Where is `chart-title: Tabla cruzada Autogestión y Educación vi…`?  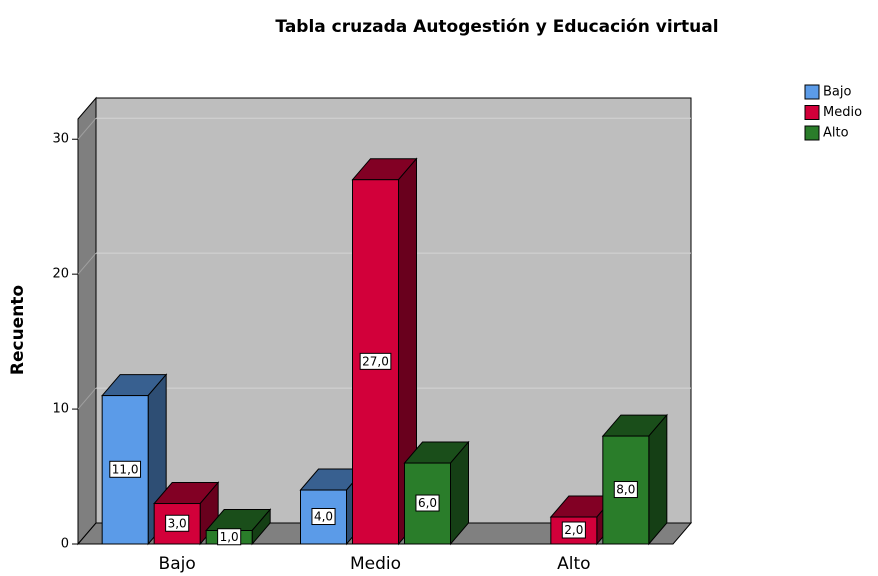 chart-title: Tabla cruzada Autogestión y Educación vi… is located at coordinates (496, 27).